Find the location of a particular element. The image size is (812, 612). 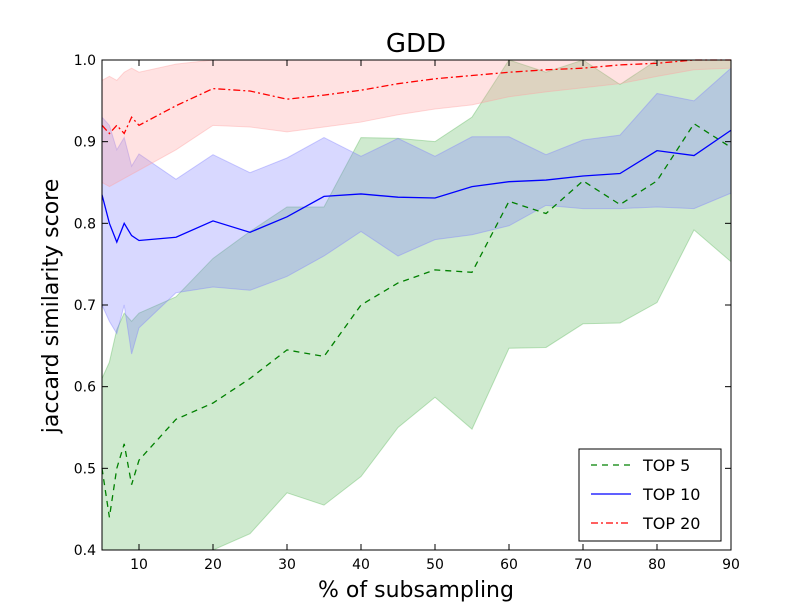

y-tick-label-5: 0.9 is located at coordinates (85, 143).